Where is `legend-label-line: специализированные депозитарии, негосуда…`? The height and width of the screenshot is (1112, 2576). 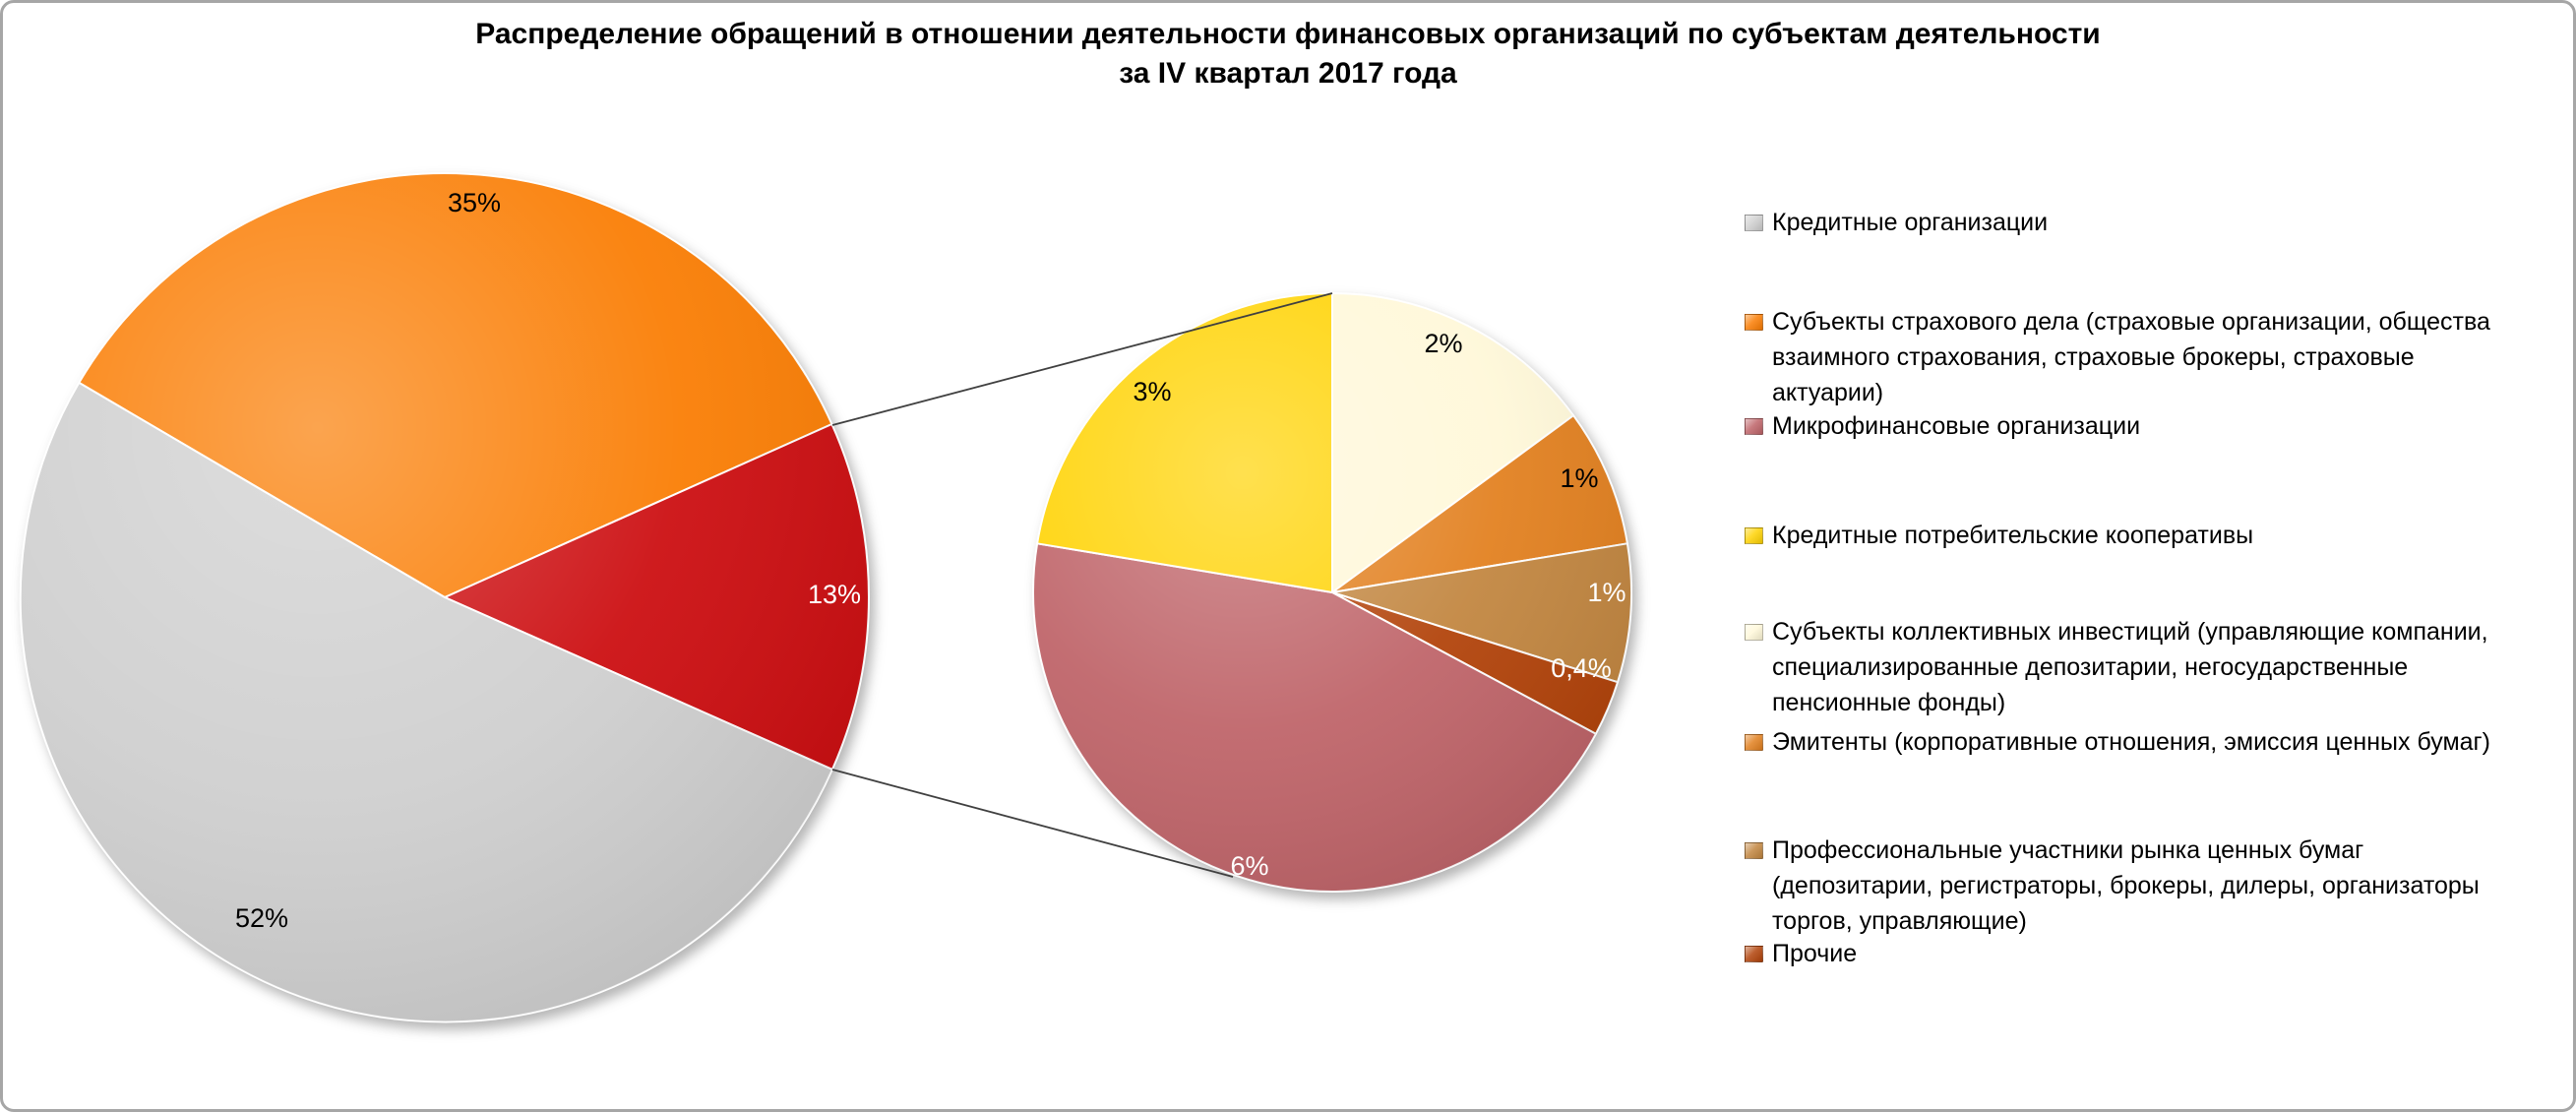
legend-label-line: специализированные депозитарии, негосуда… is located at coordinates (2090, 667).